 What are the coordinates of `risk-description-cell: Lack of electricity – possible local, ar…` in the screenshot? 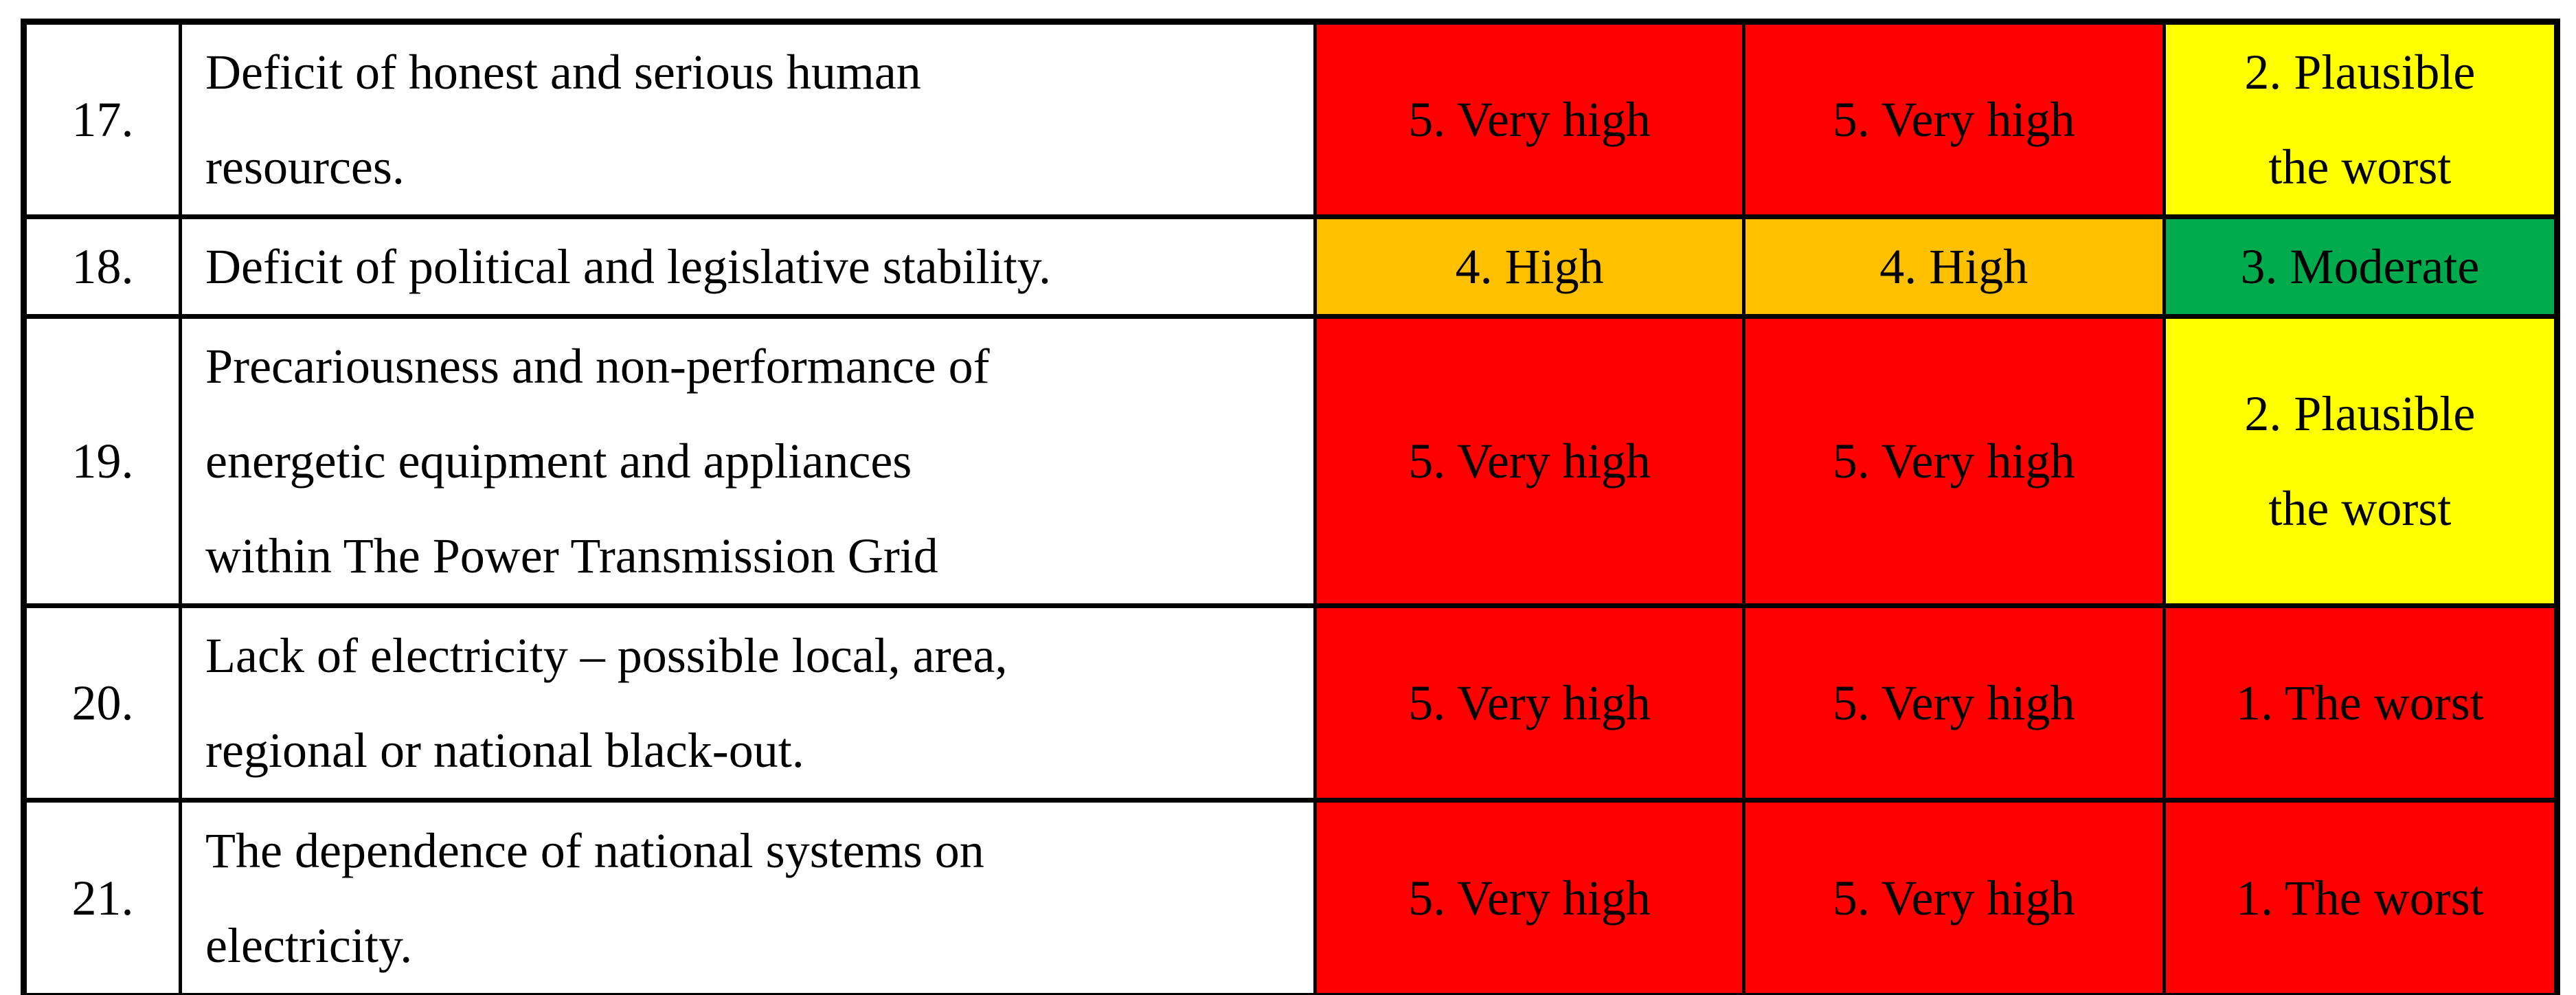 It's located at (748, 703).